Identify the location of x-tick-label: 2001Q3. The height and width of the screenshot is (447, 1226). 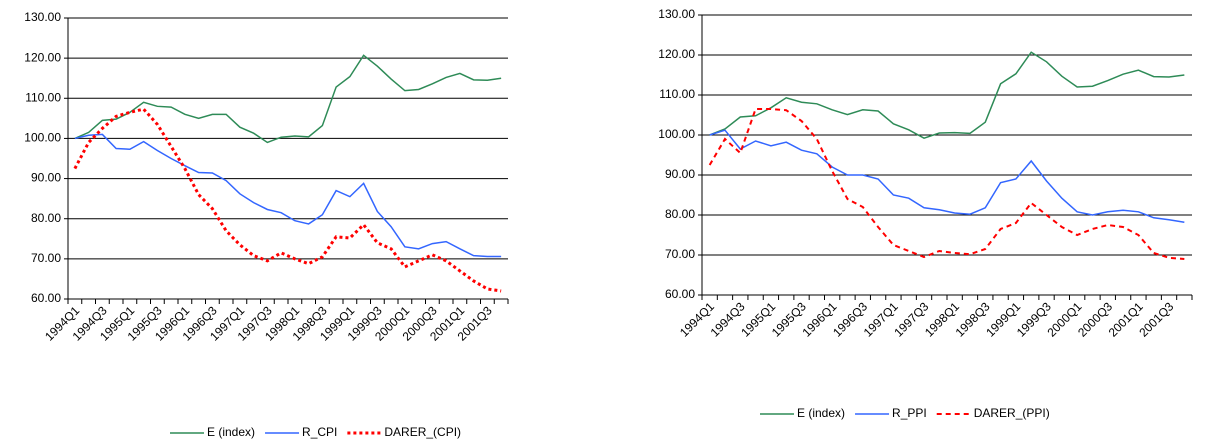
(1156, 319).